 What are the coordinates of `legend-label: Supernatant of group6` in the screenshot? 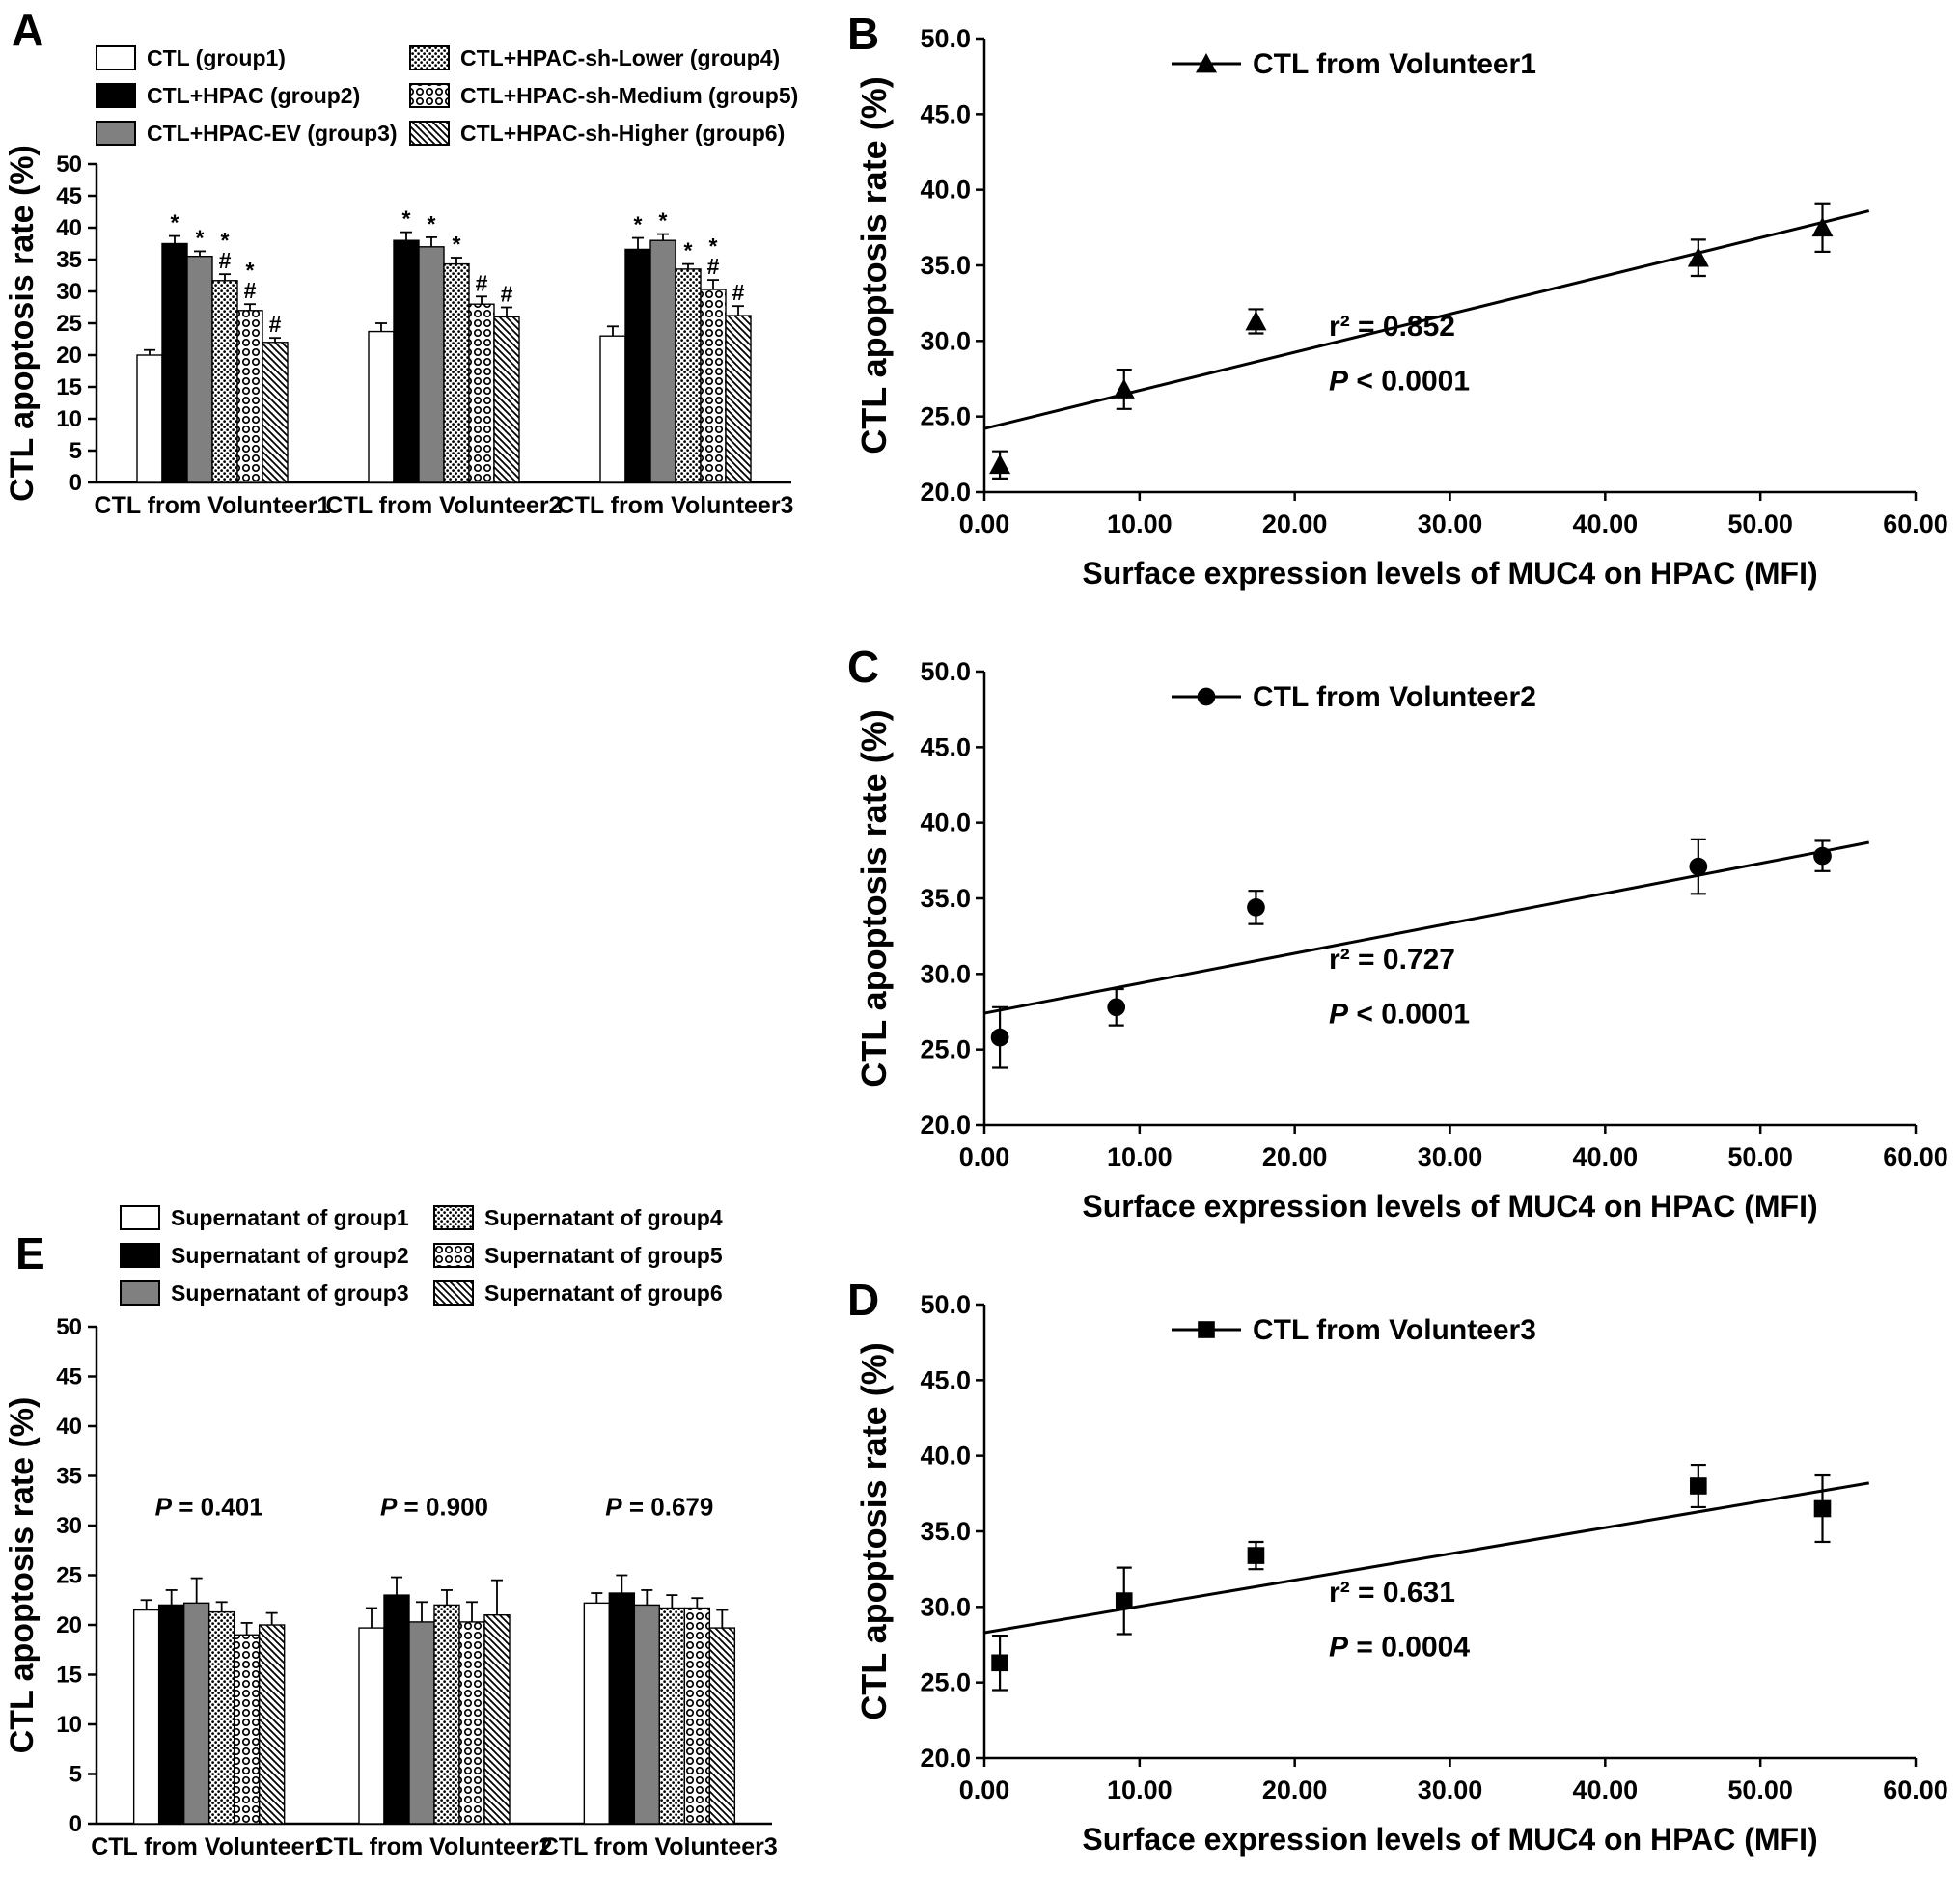 It's located at (603, 1293).